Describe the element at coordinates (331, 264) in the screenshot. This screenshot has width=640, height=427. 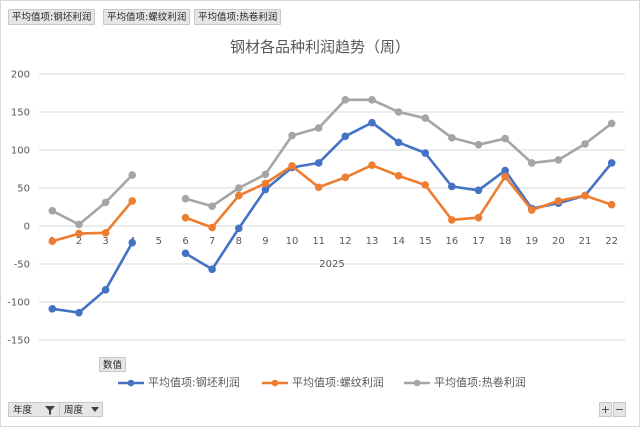
I see `x-axis-label: 2025` at that location.